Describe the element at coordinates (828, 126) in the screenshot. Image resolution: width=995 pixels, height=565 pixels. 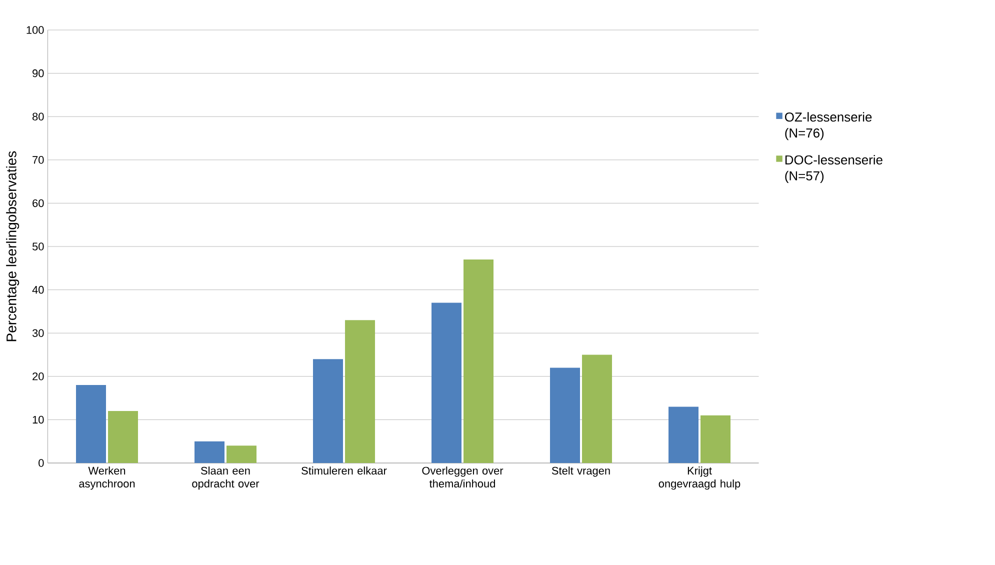
I see `legend-label: OZ-lessenserie (N=76)` at that location.